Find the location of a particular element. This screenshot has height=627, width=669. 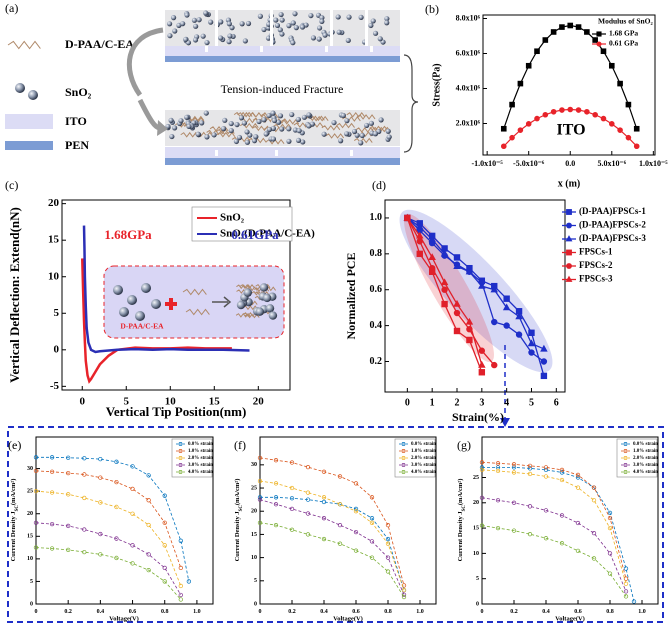

annotation: D-PAA/C-EA is located at coordinates (142, 326).